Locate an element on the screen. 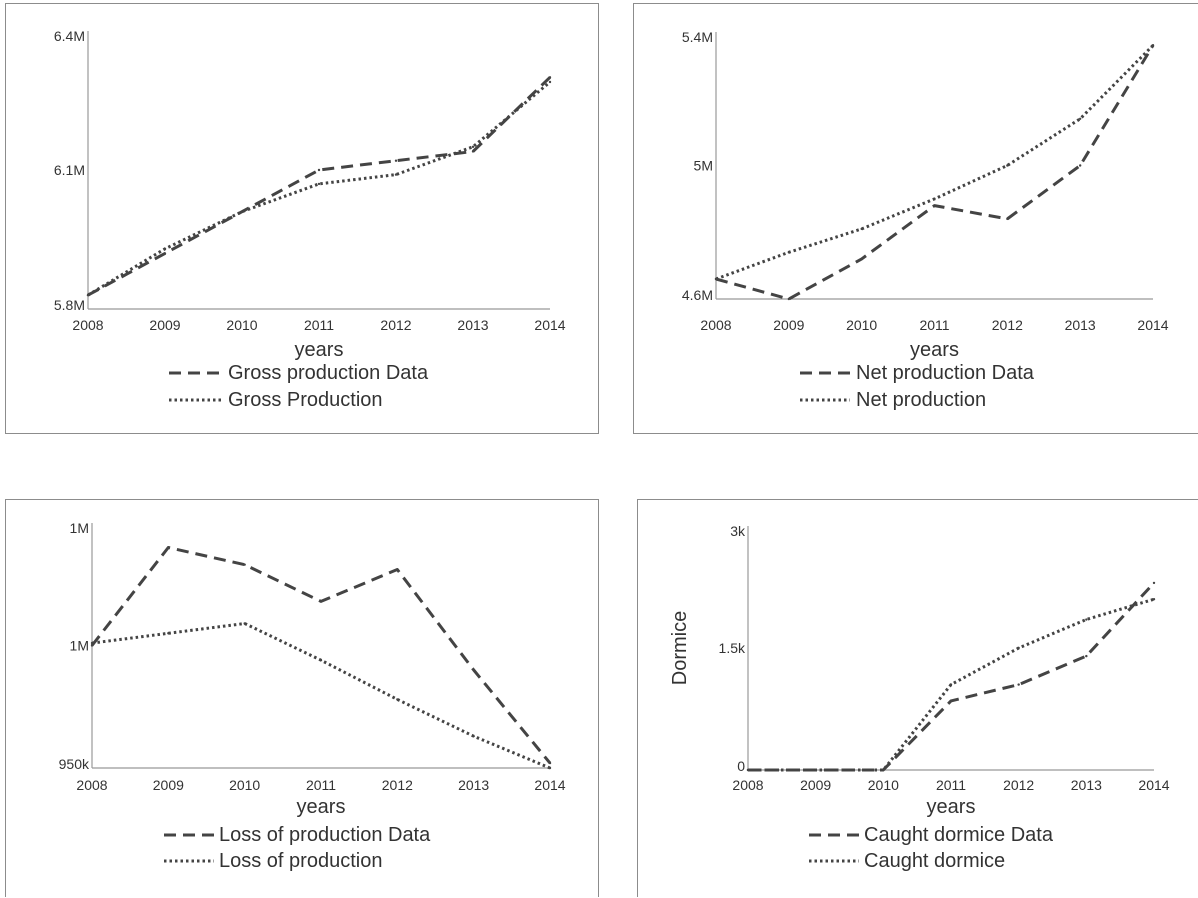  y-tick-label: 5.4M is located at coordinates (697, 37).